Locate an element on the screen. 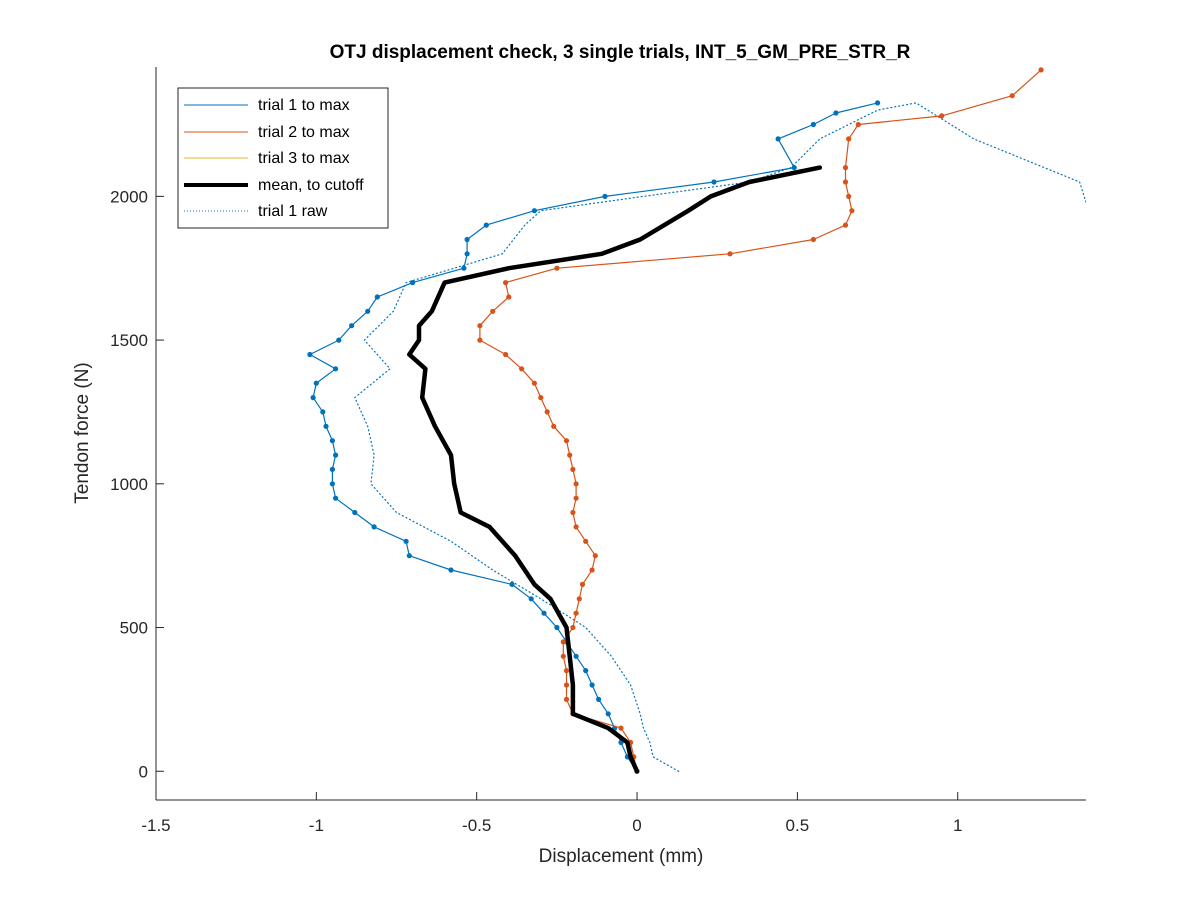 The width and height of the screenshot is (1200, 900). y-tick-label: 0 is located at coordinates (143, 771).